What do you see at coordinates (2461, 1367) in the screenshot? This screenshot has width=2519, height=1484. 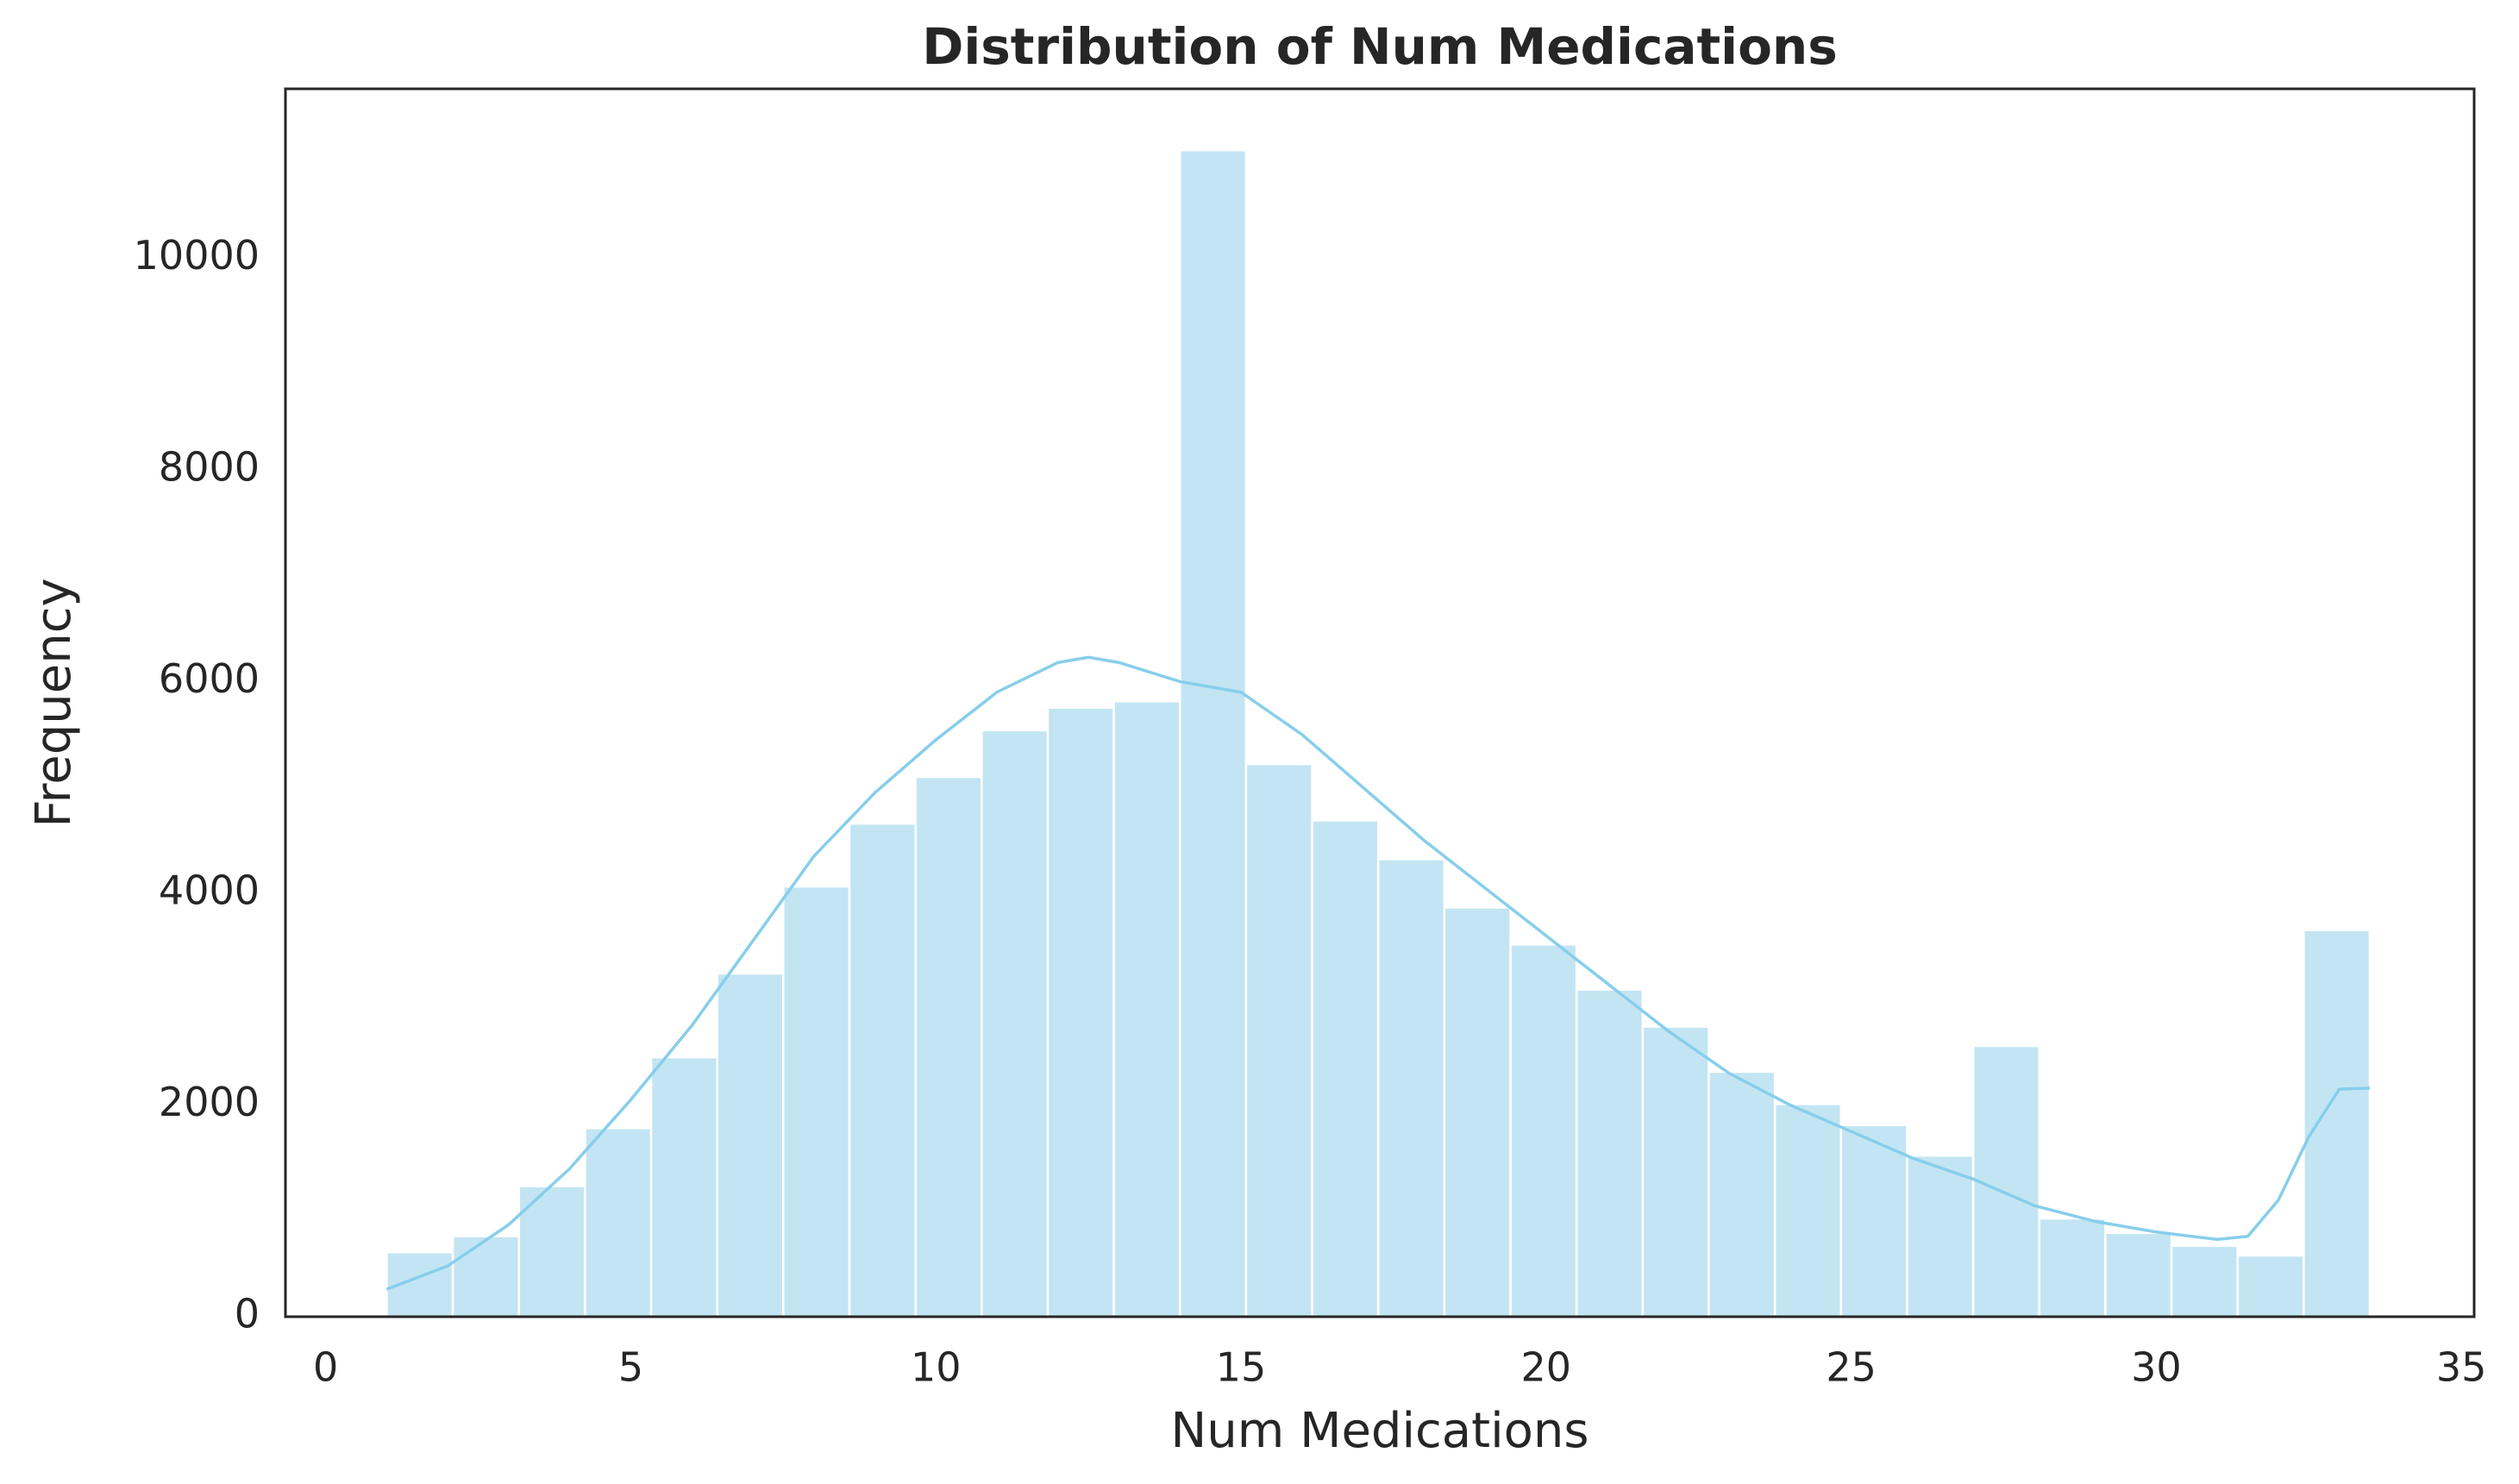 I see `x-tick-label: 35` at bounding box center [2461, 1367].